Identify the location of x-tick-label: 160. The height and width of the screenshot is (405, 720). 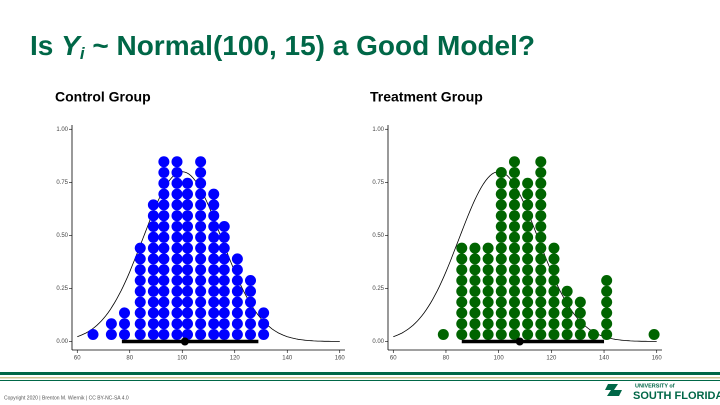
(340, 359).